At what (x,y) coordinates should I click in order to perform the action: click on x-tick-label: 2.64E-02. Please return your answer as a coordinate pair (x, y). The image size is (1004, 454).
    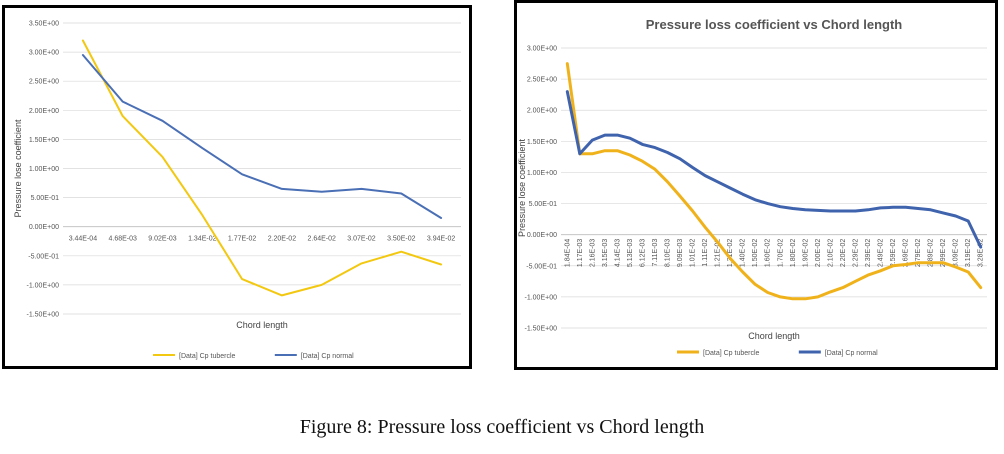
    Looking at the image, I should click on (321, 239).